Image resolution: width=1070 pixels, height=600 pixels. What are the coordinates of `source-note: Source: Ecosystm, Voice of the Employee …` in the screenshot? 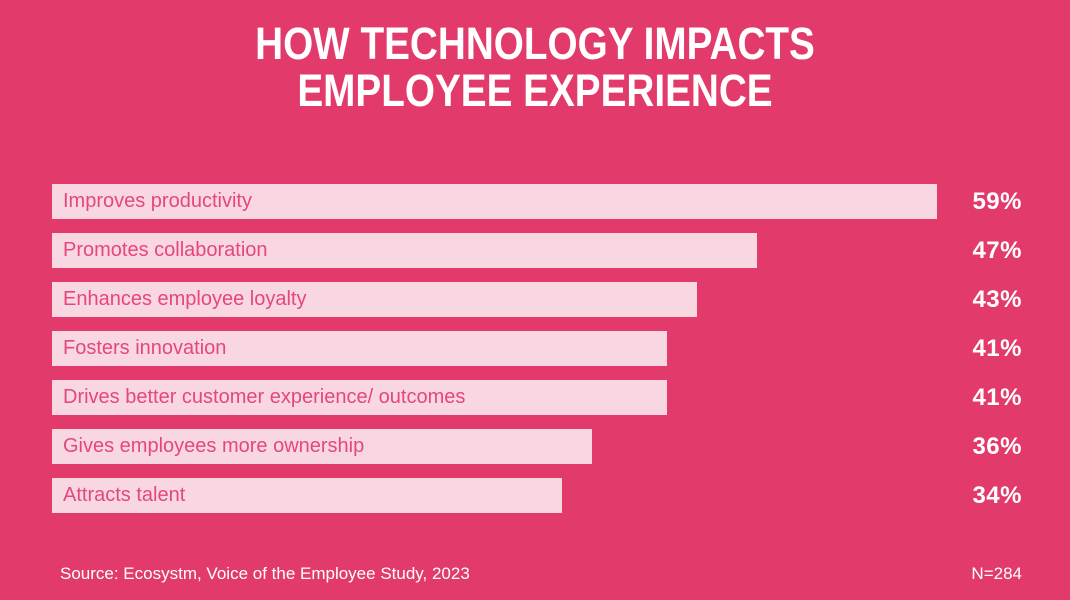 It's located at (265, 573).